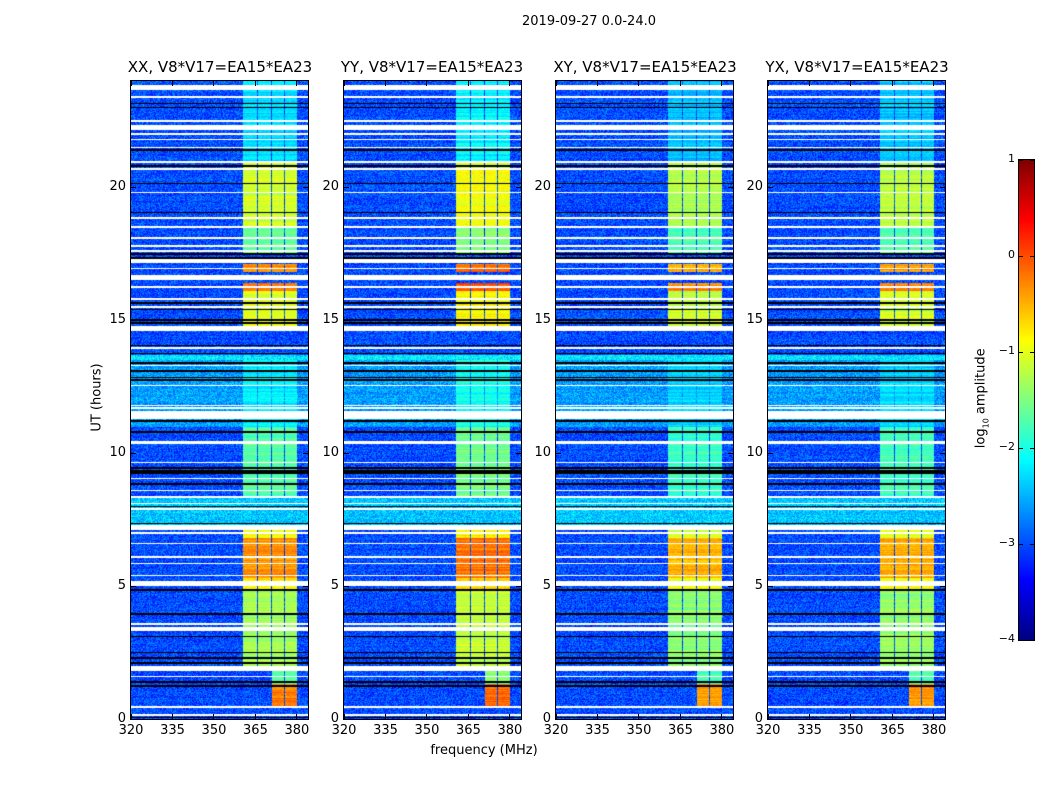 The width and height of the screenshot is (1050, 800). What do you see at coordinates (1006, 350) in the screenshot?
I see `colorbar-tick-label: −1` at bounding box center [1006, 350].